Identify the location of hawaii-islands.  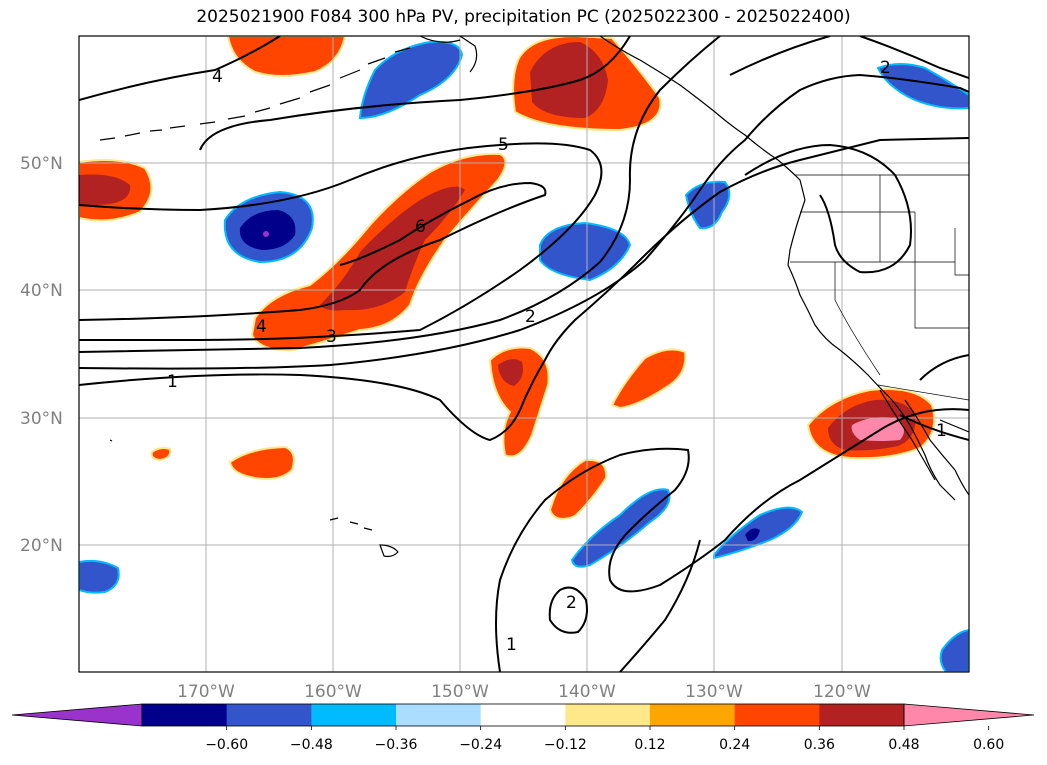
(364, 537).